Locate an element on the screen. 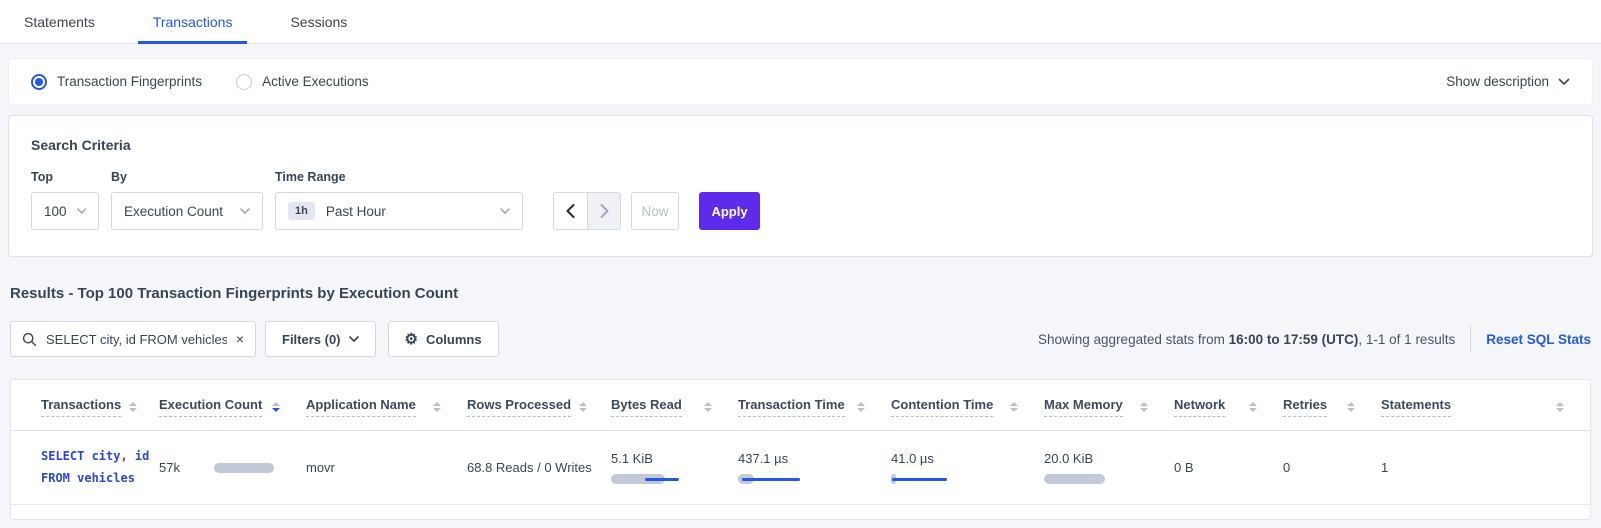 This screenshot has height=528, width=1601. column-header-max-memory: Max Memory is located at coordinates (1109, 405).